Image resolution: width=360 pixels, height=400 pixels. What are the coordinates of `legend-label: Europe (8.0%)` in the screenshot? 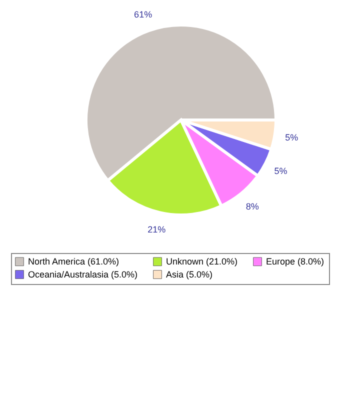 It's located at (295, 261).